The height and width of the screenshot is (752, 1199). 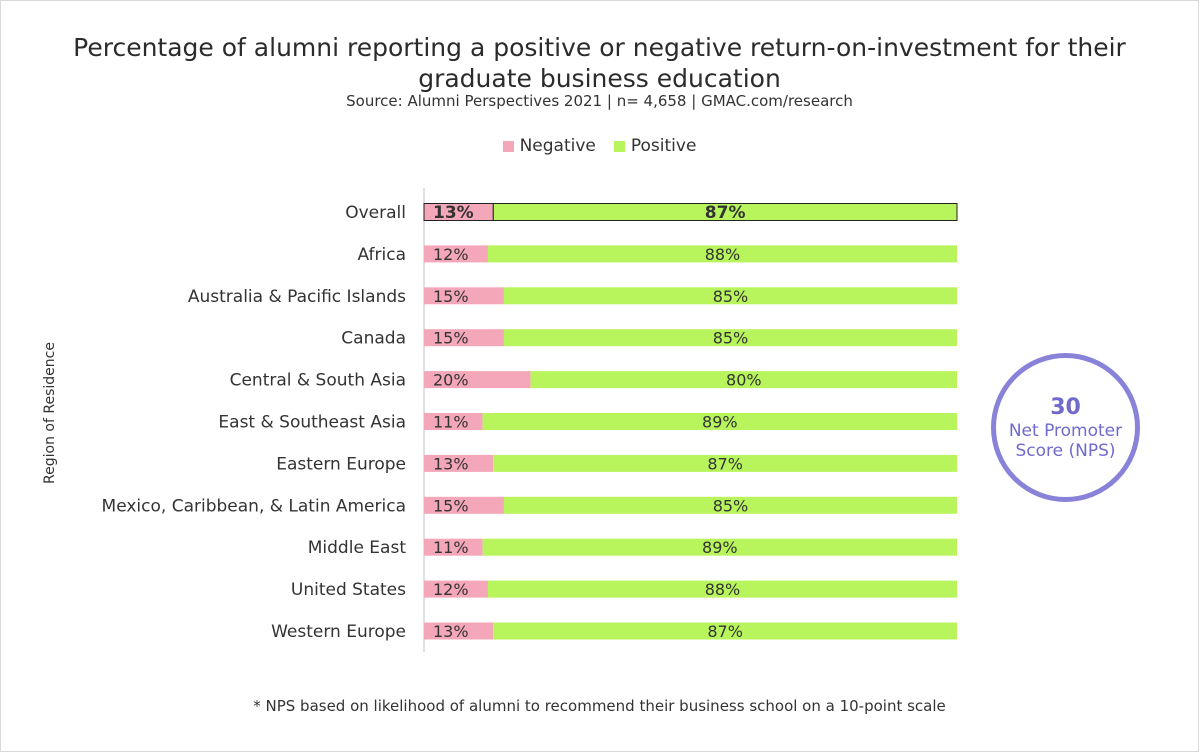 What do you see at coordinates (341, 464) in the screenshot?
I see `category-label: Eastern Europe` at bounding box center [341, 464].